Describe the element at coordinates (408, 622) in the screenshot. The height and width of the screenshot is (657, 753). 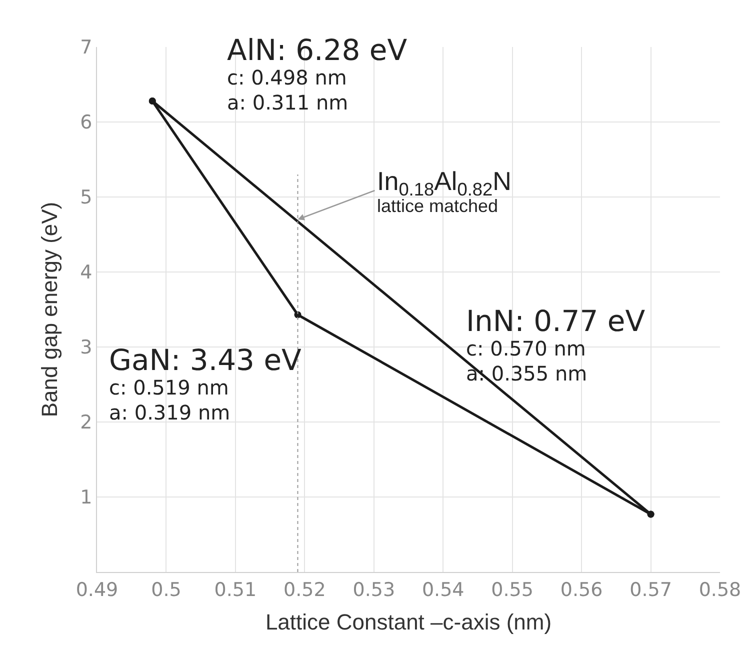
I see `x-axis-title: Lattice Constant –c-axis (nm)` at that location.